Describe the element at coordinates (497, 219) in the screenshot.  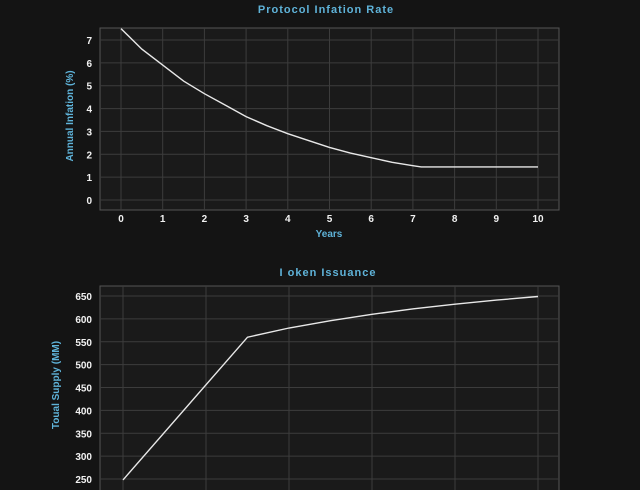
I see `inflation-x-tick-label: 9` at that location.